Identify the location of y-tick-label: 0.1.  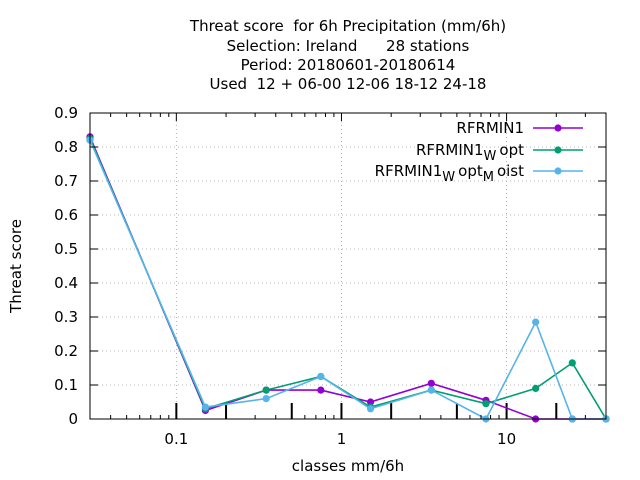
(66, 385).